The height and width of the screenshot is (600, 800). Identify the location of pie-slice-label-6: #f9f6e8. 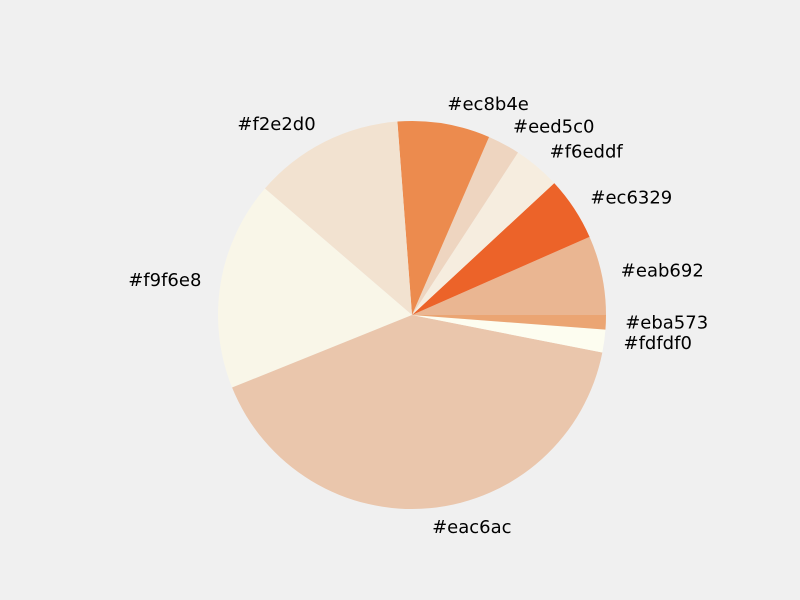
(164, 280).